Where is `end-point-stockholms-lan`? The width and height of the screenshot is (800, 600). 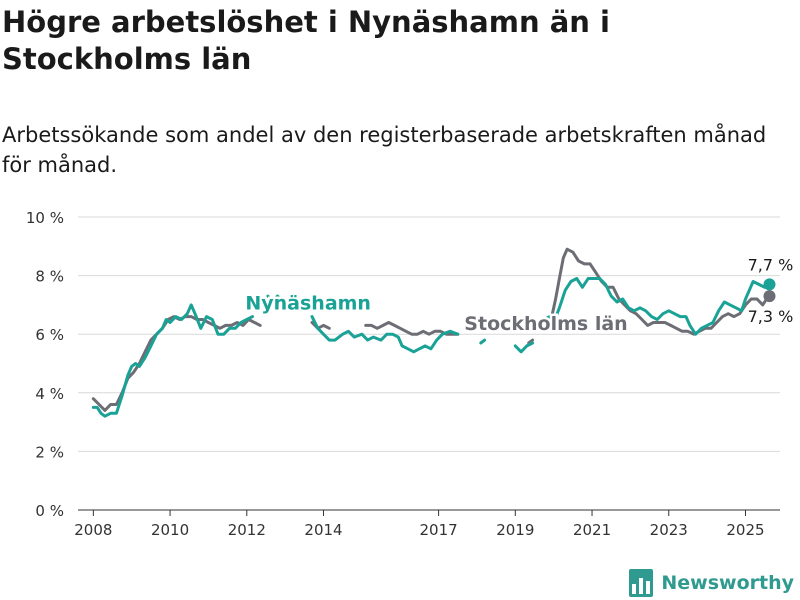 end-point-stockholms-lan is located at coordinates (769, 296).